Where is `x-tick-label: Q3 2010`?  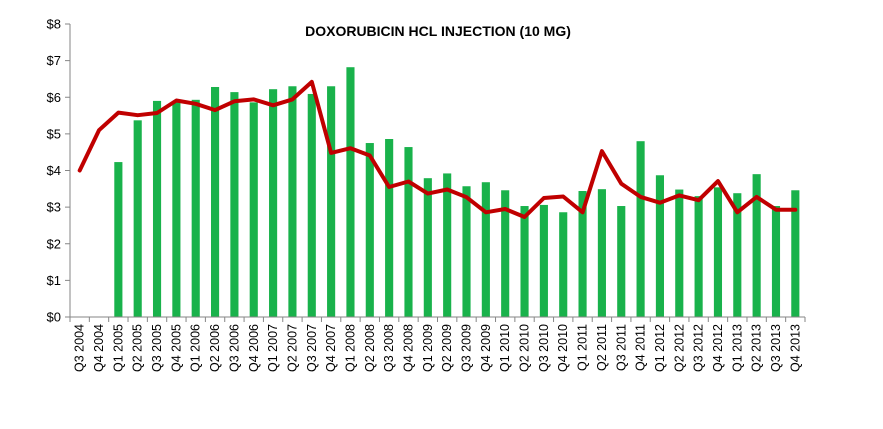
x-tick-label: Q3 2010 is located at coordinates (544, 348).